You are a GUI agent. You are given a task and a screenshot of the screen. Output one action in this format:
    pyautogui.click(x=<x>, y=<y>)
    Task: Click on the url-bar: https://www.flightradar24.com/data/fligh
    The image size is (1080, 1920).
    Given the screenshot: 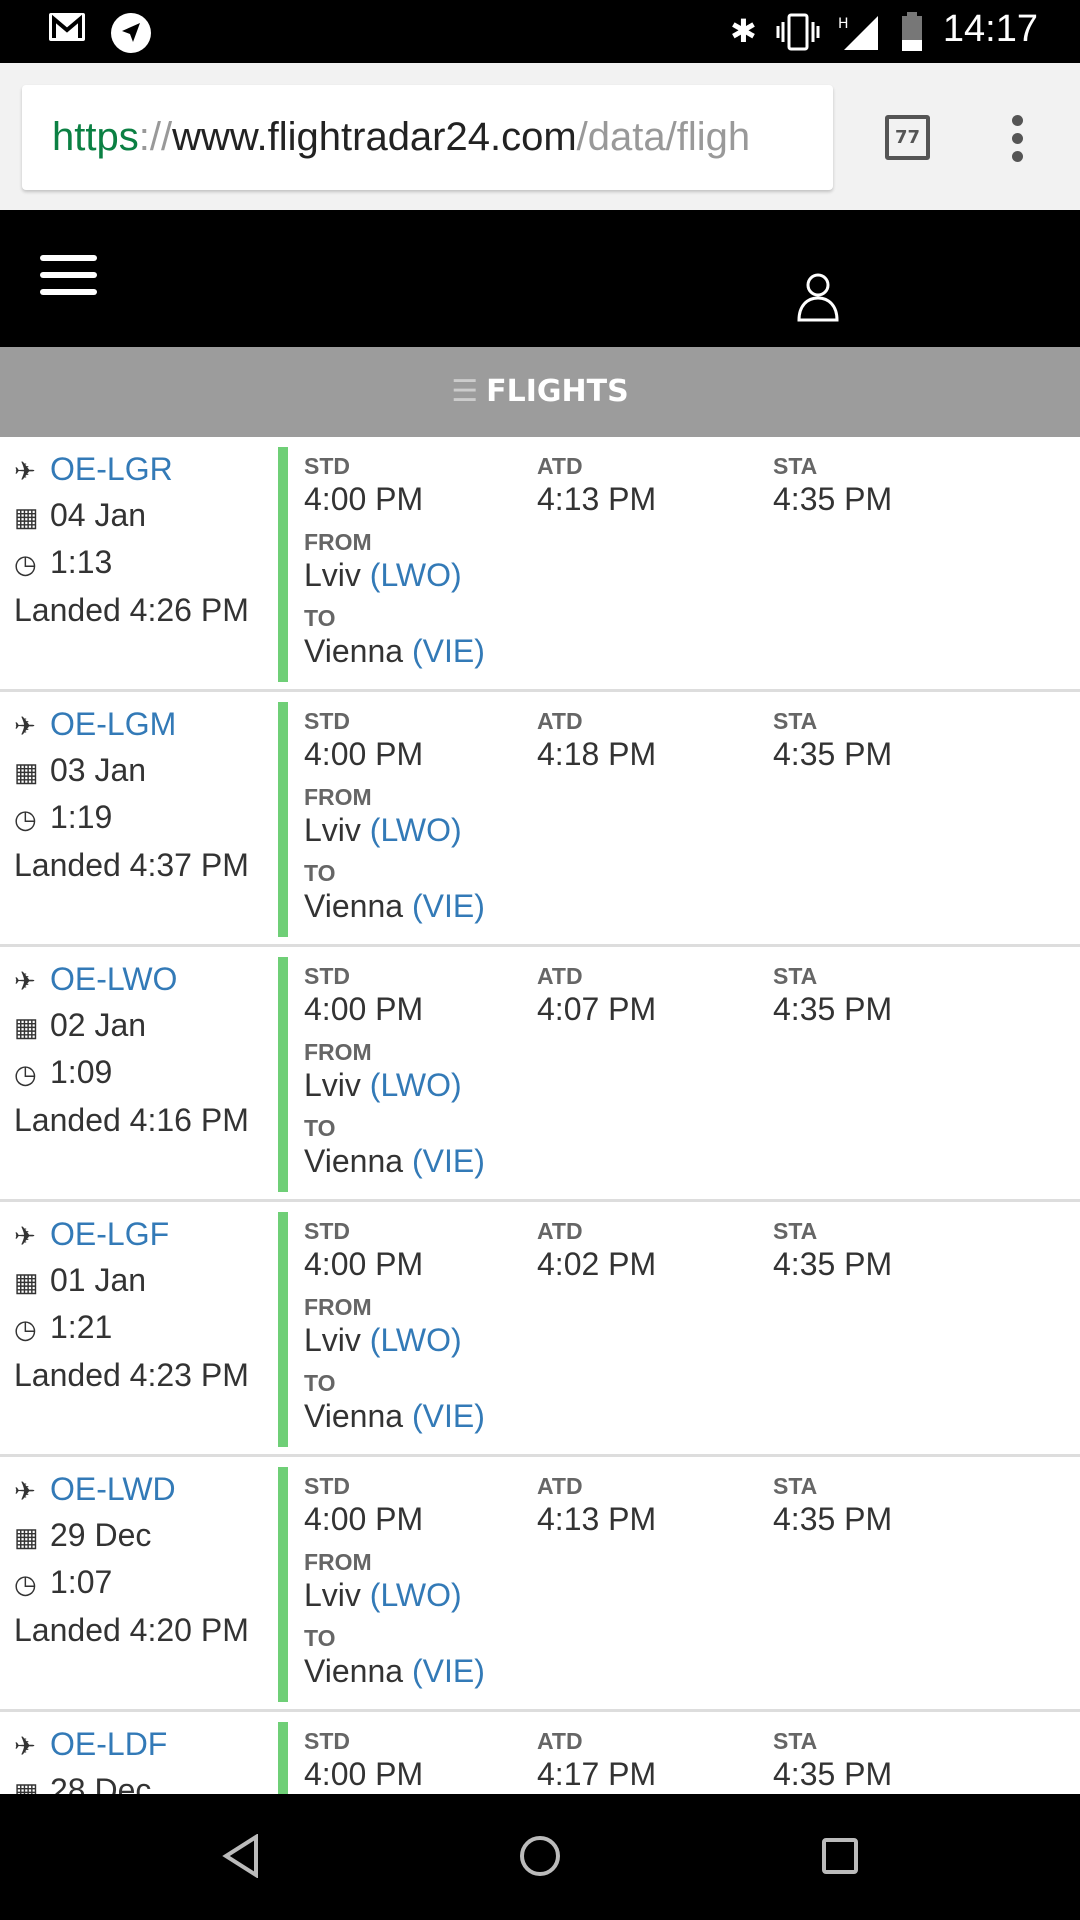 What is the action you would take?
    pyautogui.click(x=427, y=137)
    